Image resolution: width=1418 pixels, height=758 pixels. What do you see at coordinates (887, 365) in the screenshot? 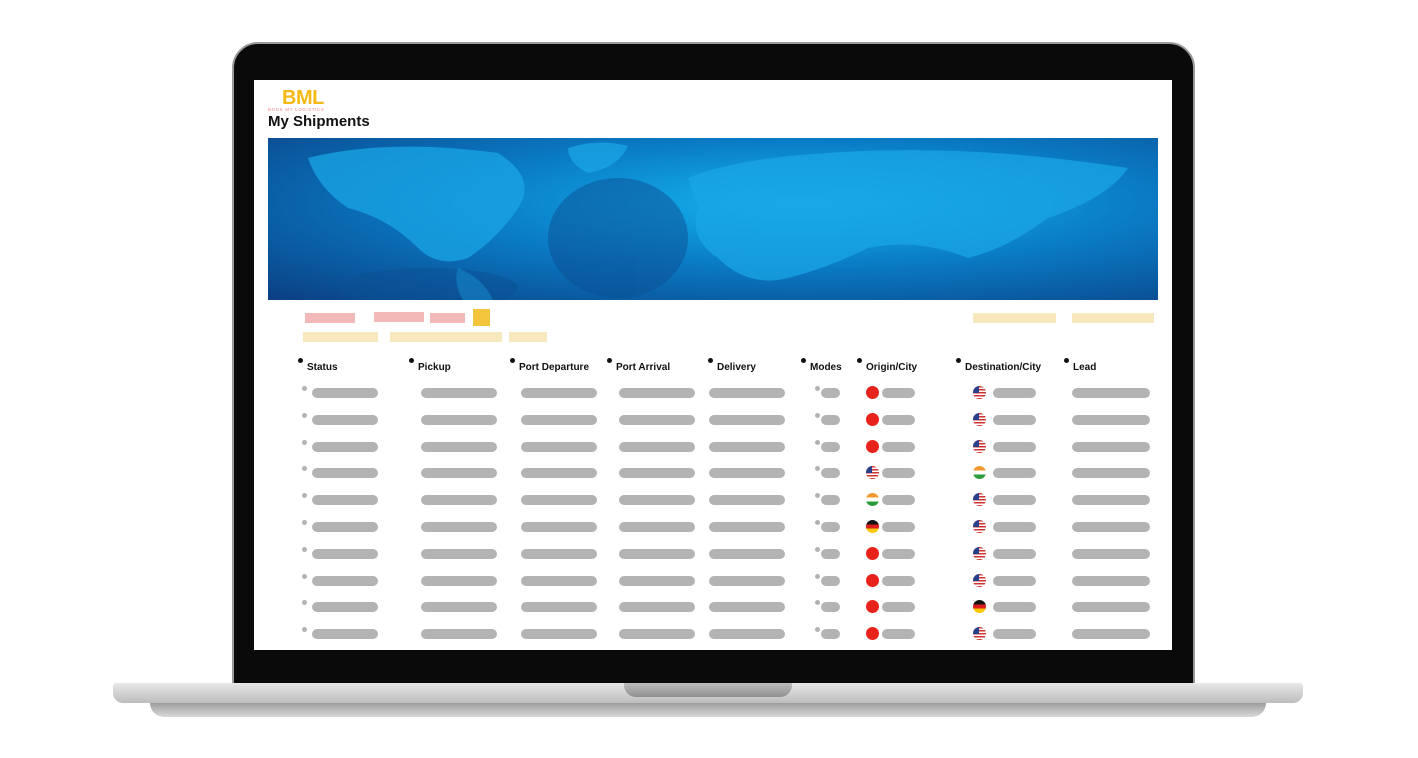
I see `column-header: Origin/City` at bounding box center [887, 365].